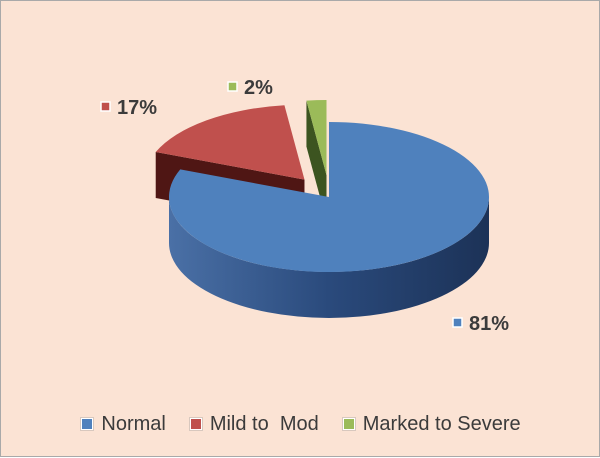 This screenshot has height=458, width=600. I want to click on data-label-mild-to-mod: 17%, so click(128, 108).